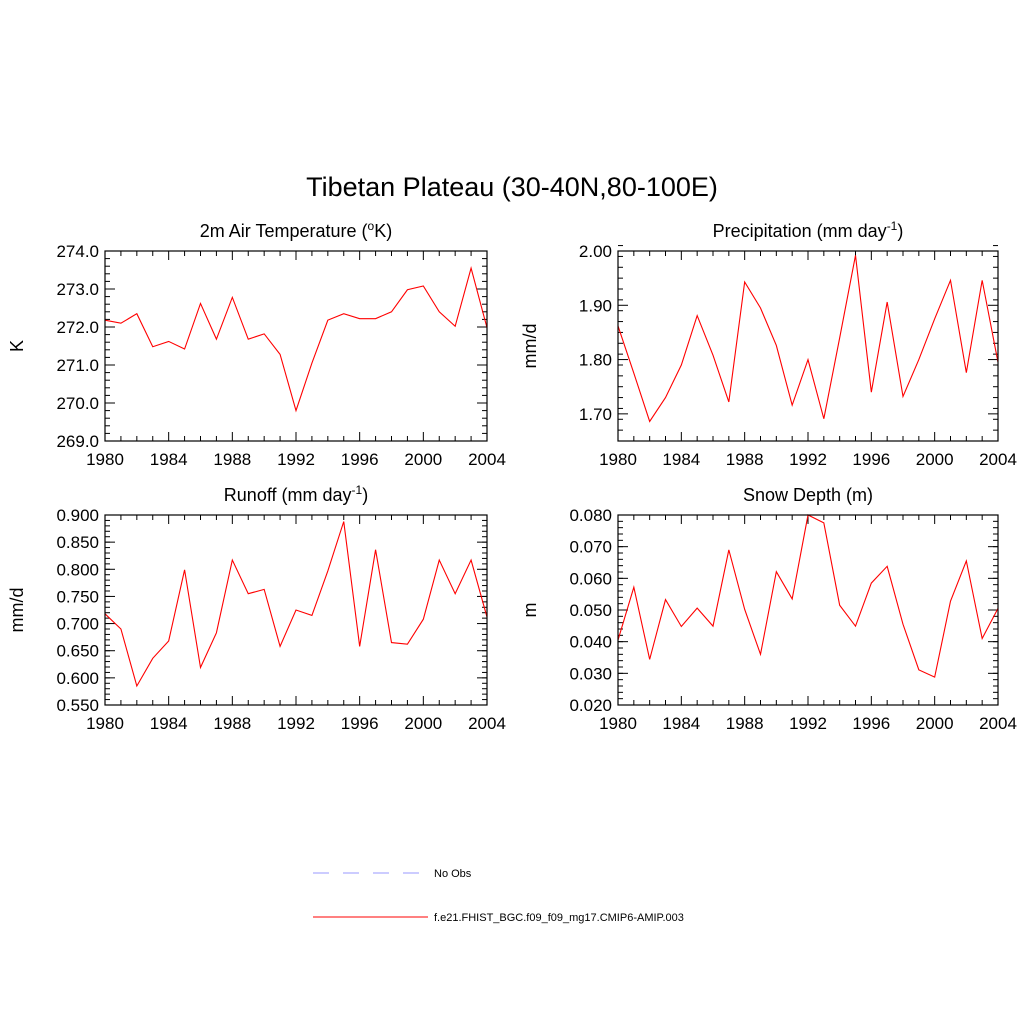  I want to click on panel-title-temperature: 2m Air Temperature (oK), so click(296, 230).